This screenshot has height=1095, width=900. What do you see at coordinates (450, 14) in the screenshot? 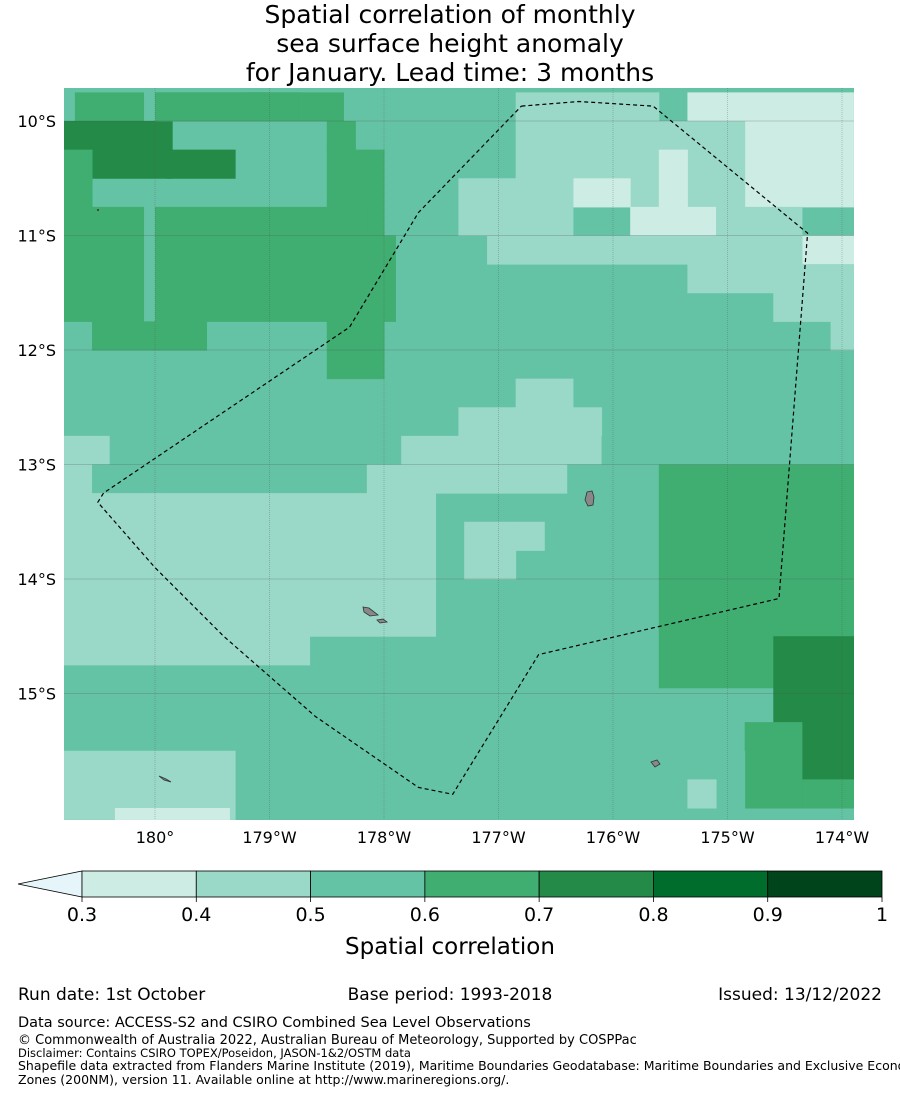
I see `title-line-1: Spatial correlation of monthly` at bounding box center [450, 14].